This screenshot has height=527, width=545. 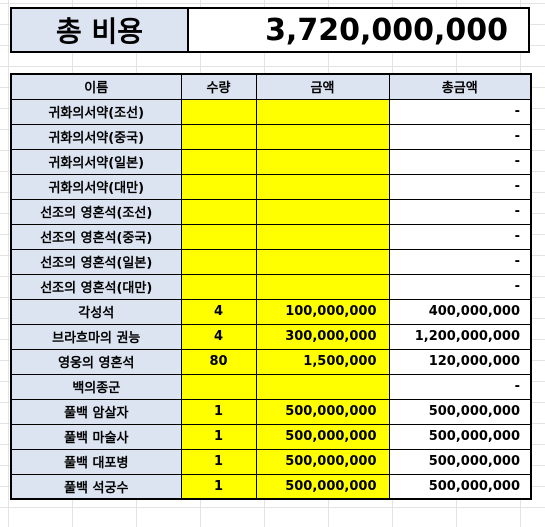 What do you see at coordinates (96, 386) in the screenshot?
I see `item-name-cell: 백의종군` at bounding box center [96, 386].